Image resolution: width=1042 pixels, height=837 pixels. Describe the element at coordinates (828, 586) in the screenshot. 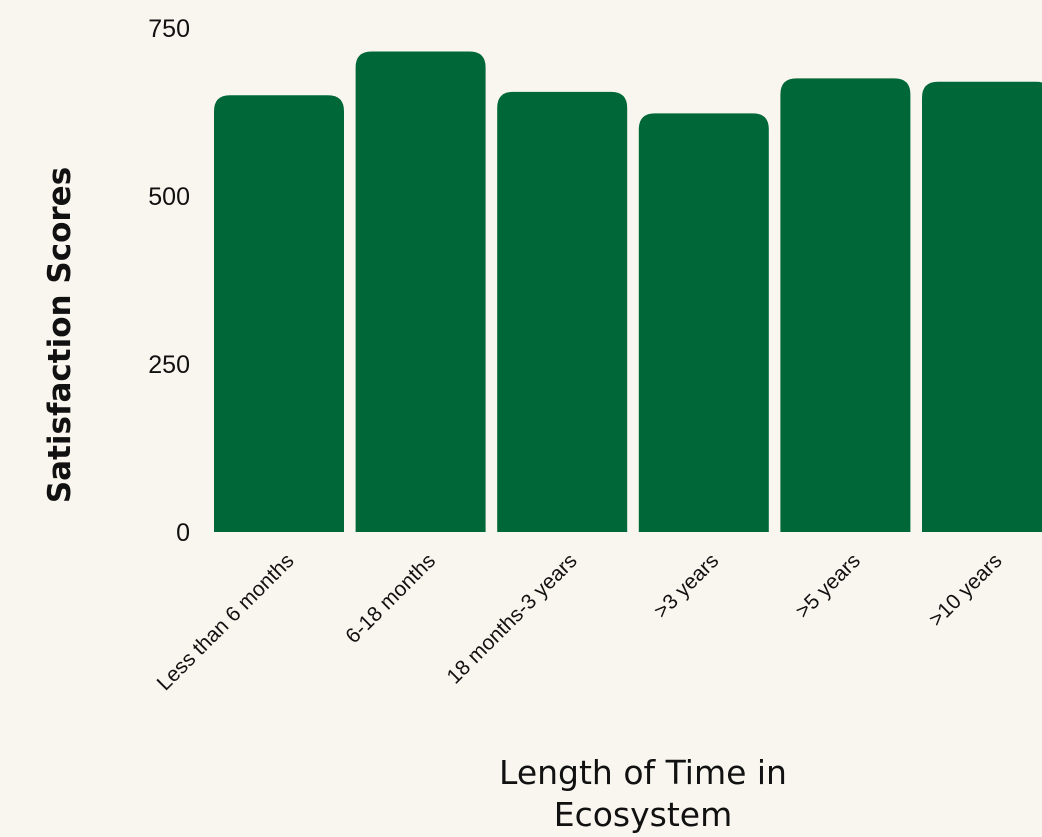

I see `x-tick-label: >5 years` at that location.